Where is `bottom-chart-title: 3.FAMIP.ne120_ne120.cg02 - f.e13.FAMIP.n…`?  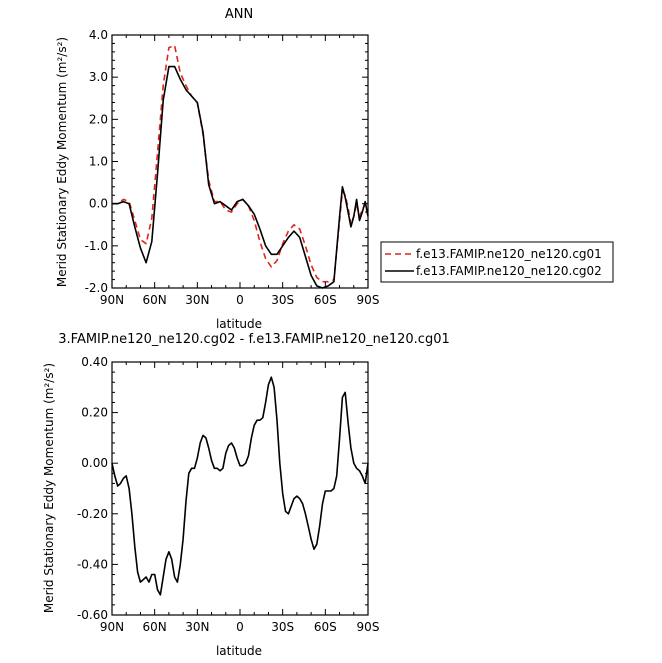 bottom-chart-title: 3.FAMIP.ne120_ne120.cg02 - f.e13.FAMIP.n… is located at coordinates (254, 339).